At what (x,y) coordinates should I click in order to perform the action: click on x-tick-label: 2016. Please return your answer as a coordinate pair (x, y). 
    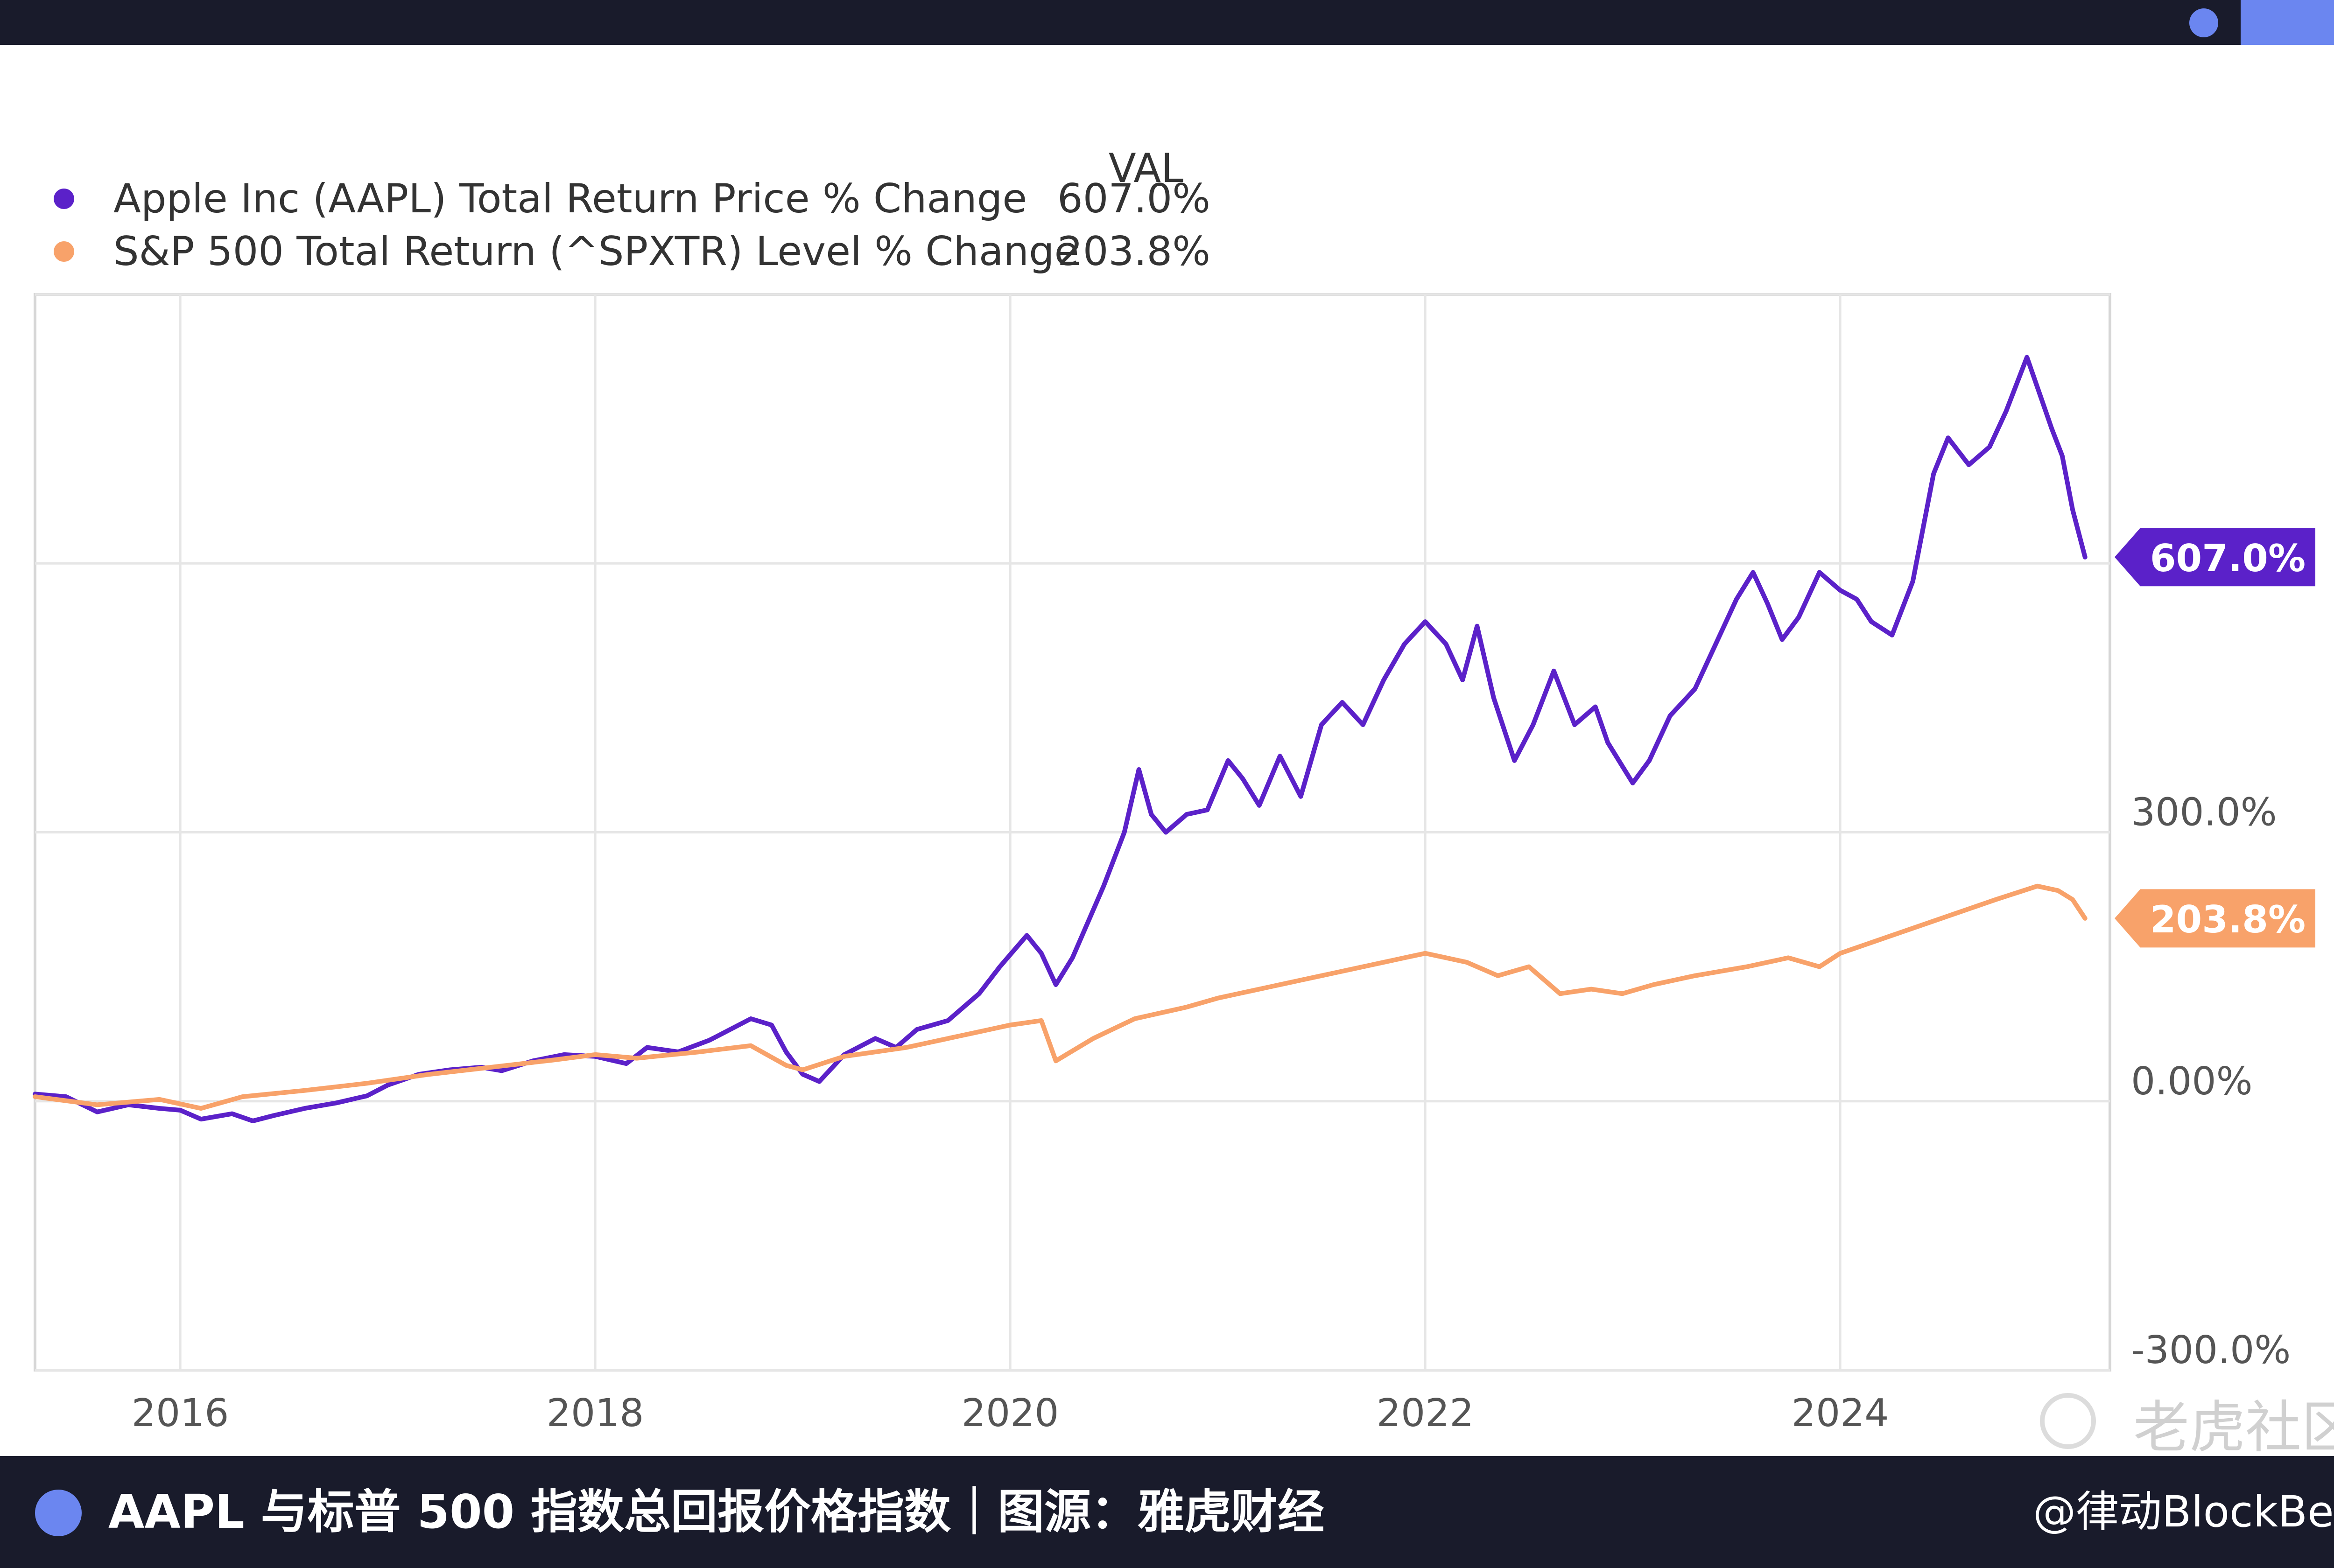
    Looking at the image, I should click on (180, 1413).